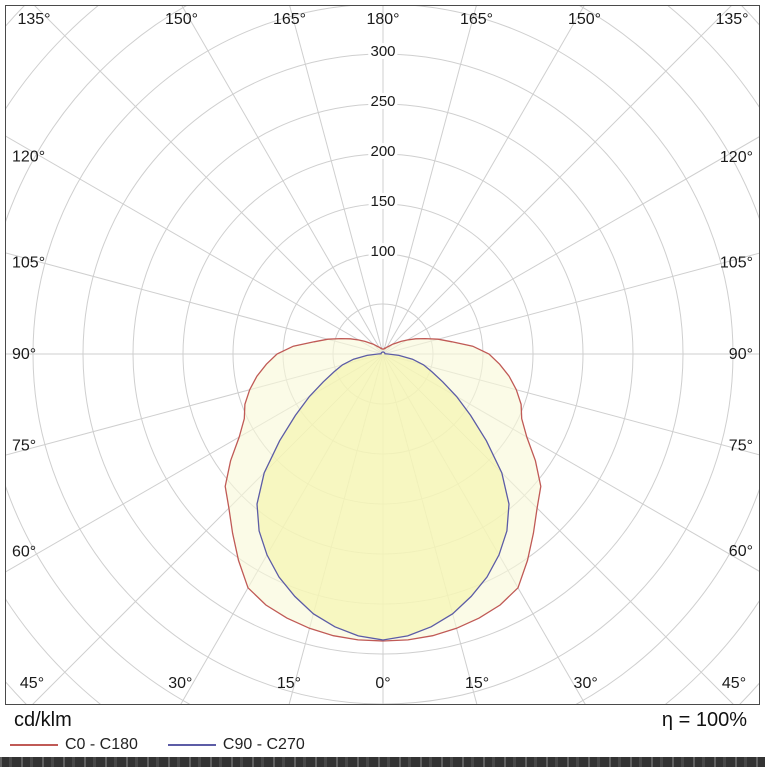 This screenshot has width=765, height=767. What do you see at coordinates (382, 19) in the screenshot?
I see `angle-label: 180°` at bounding box center [382, 19].